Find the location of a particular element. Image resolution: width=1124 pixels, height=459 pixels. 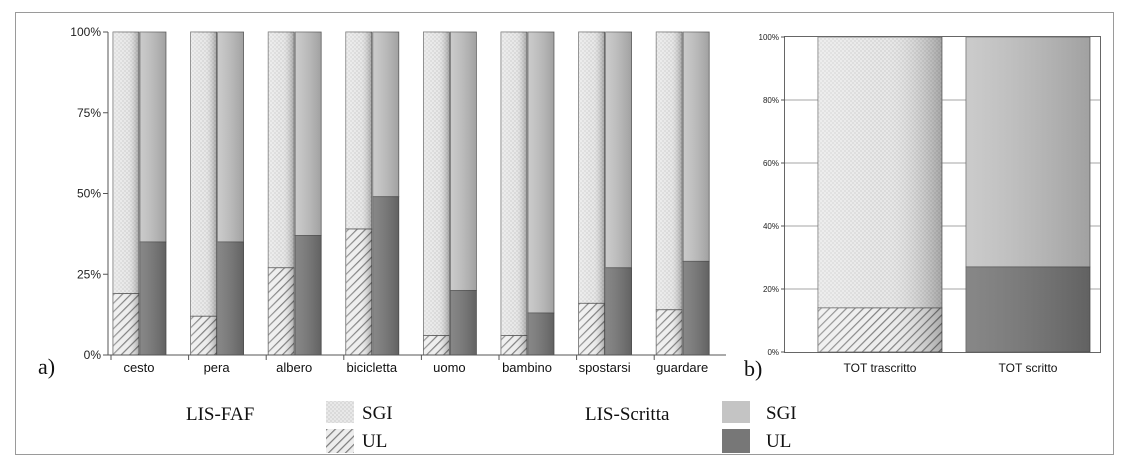

x-tick-label: TOT trascritto is located at coordinates (880, 368).